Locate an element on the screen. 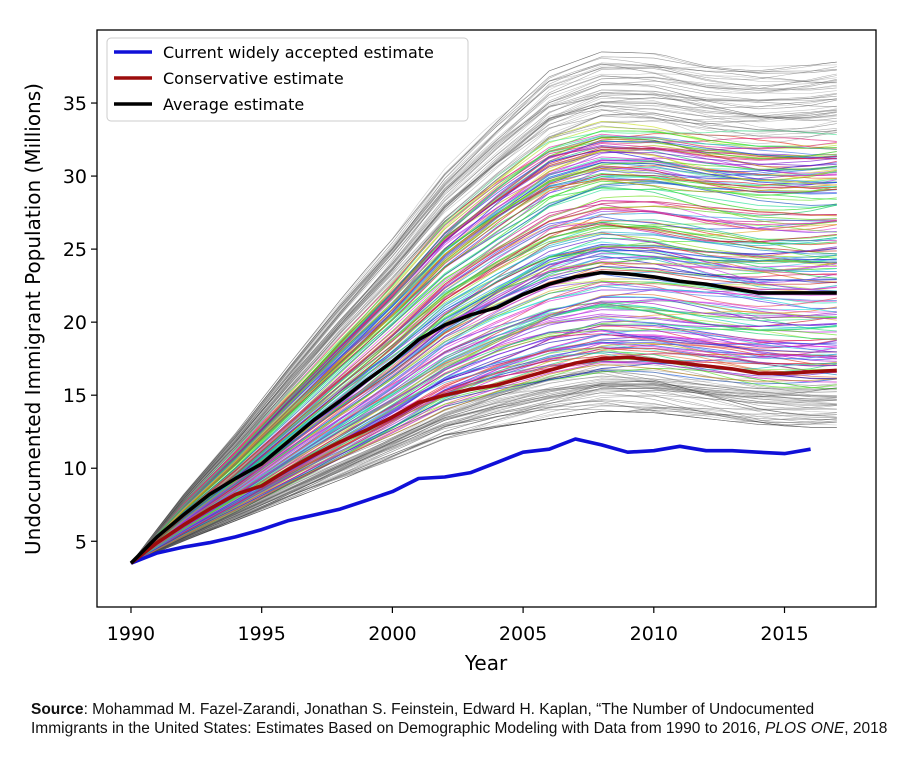 The width and height of the screenshot is (906, 779). y-tick-label: 35 is located at coordinates (75, 104).